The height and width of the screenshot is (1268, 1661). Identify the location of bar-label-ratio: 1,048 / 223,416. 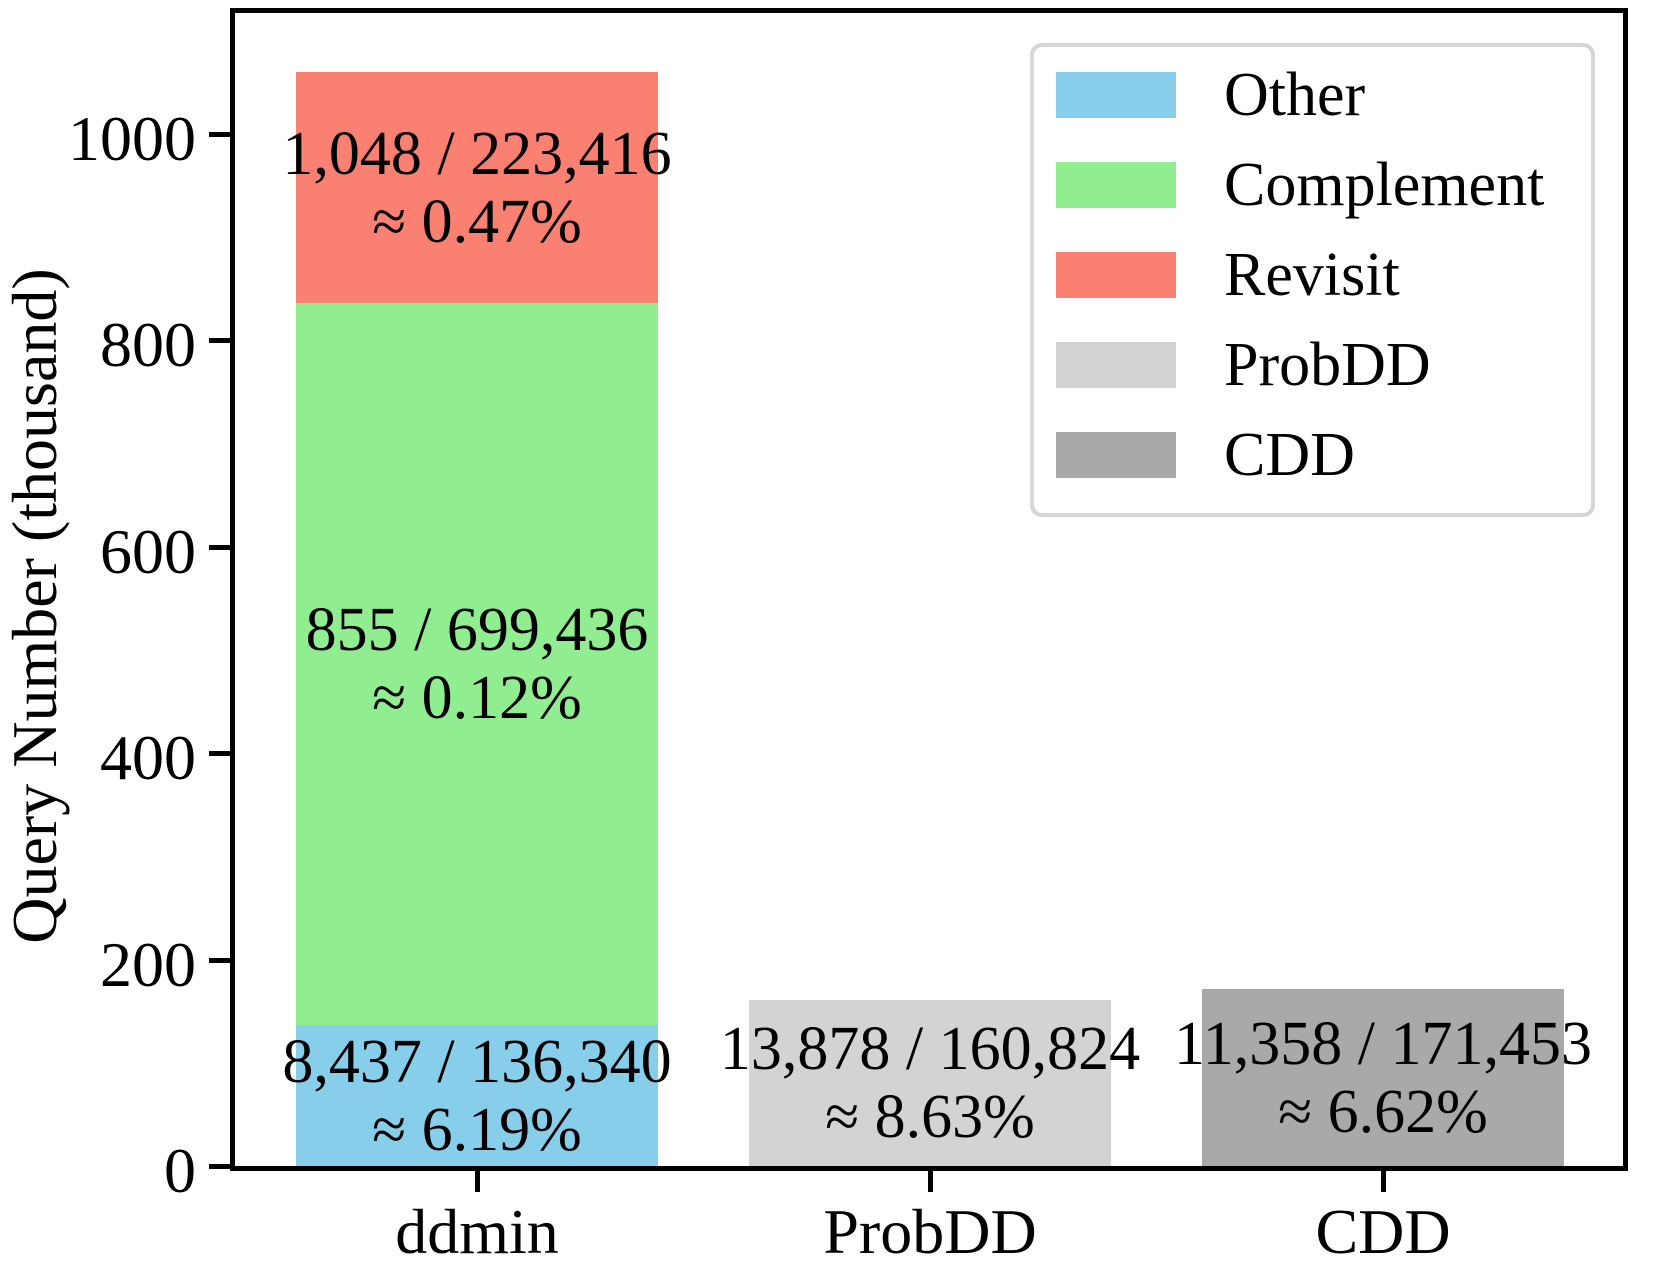
(477, 154).